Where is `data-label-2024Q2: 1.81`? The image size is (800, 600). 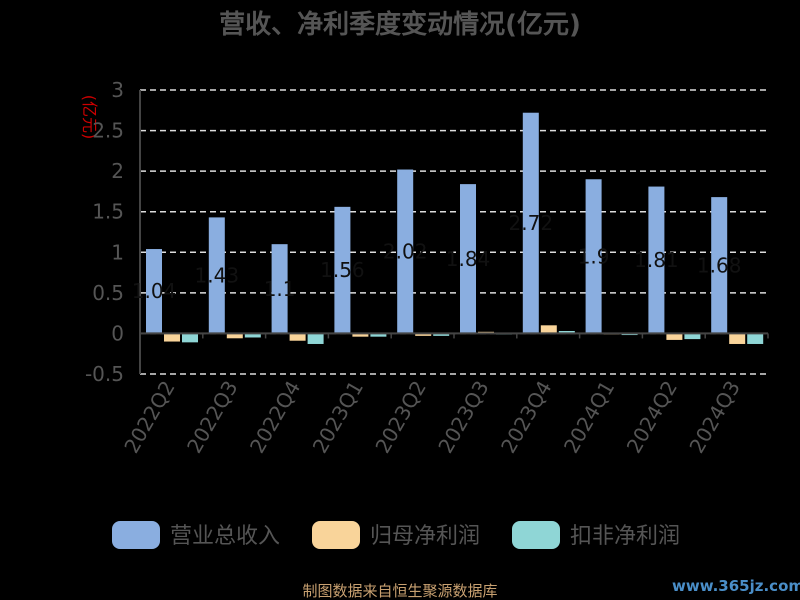
data-label-2024Q2: 1.81 is located at coordinates (656, 260).